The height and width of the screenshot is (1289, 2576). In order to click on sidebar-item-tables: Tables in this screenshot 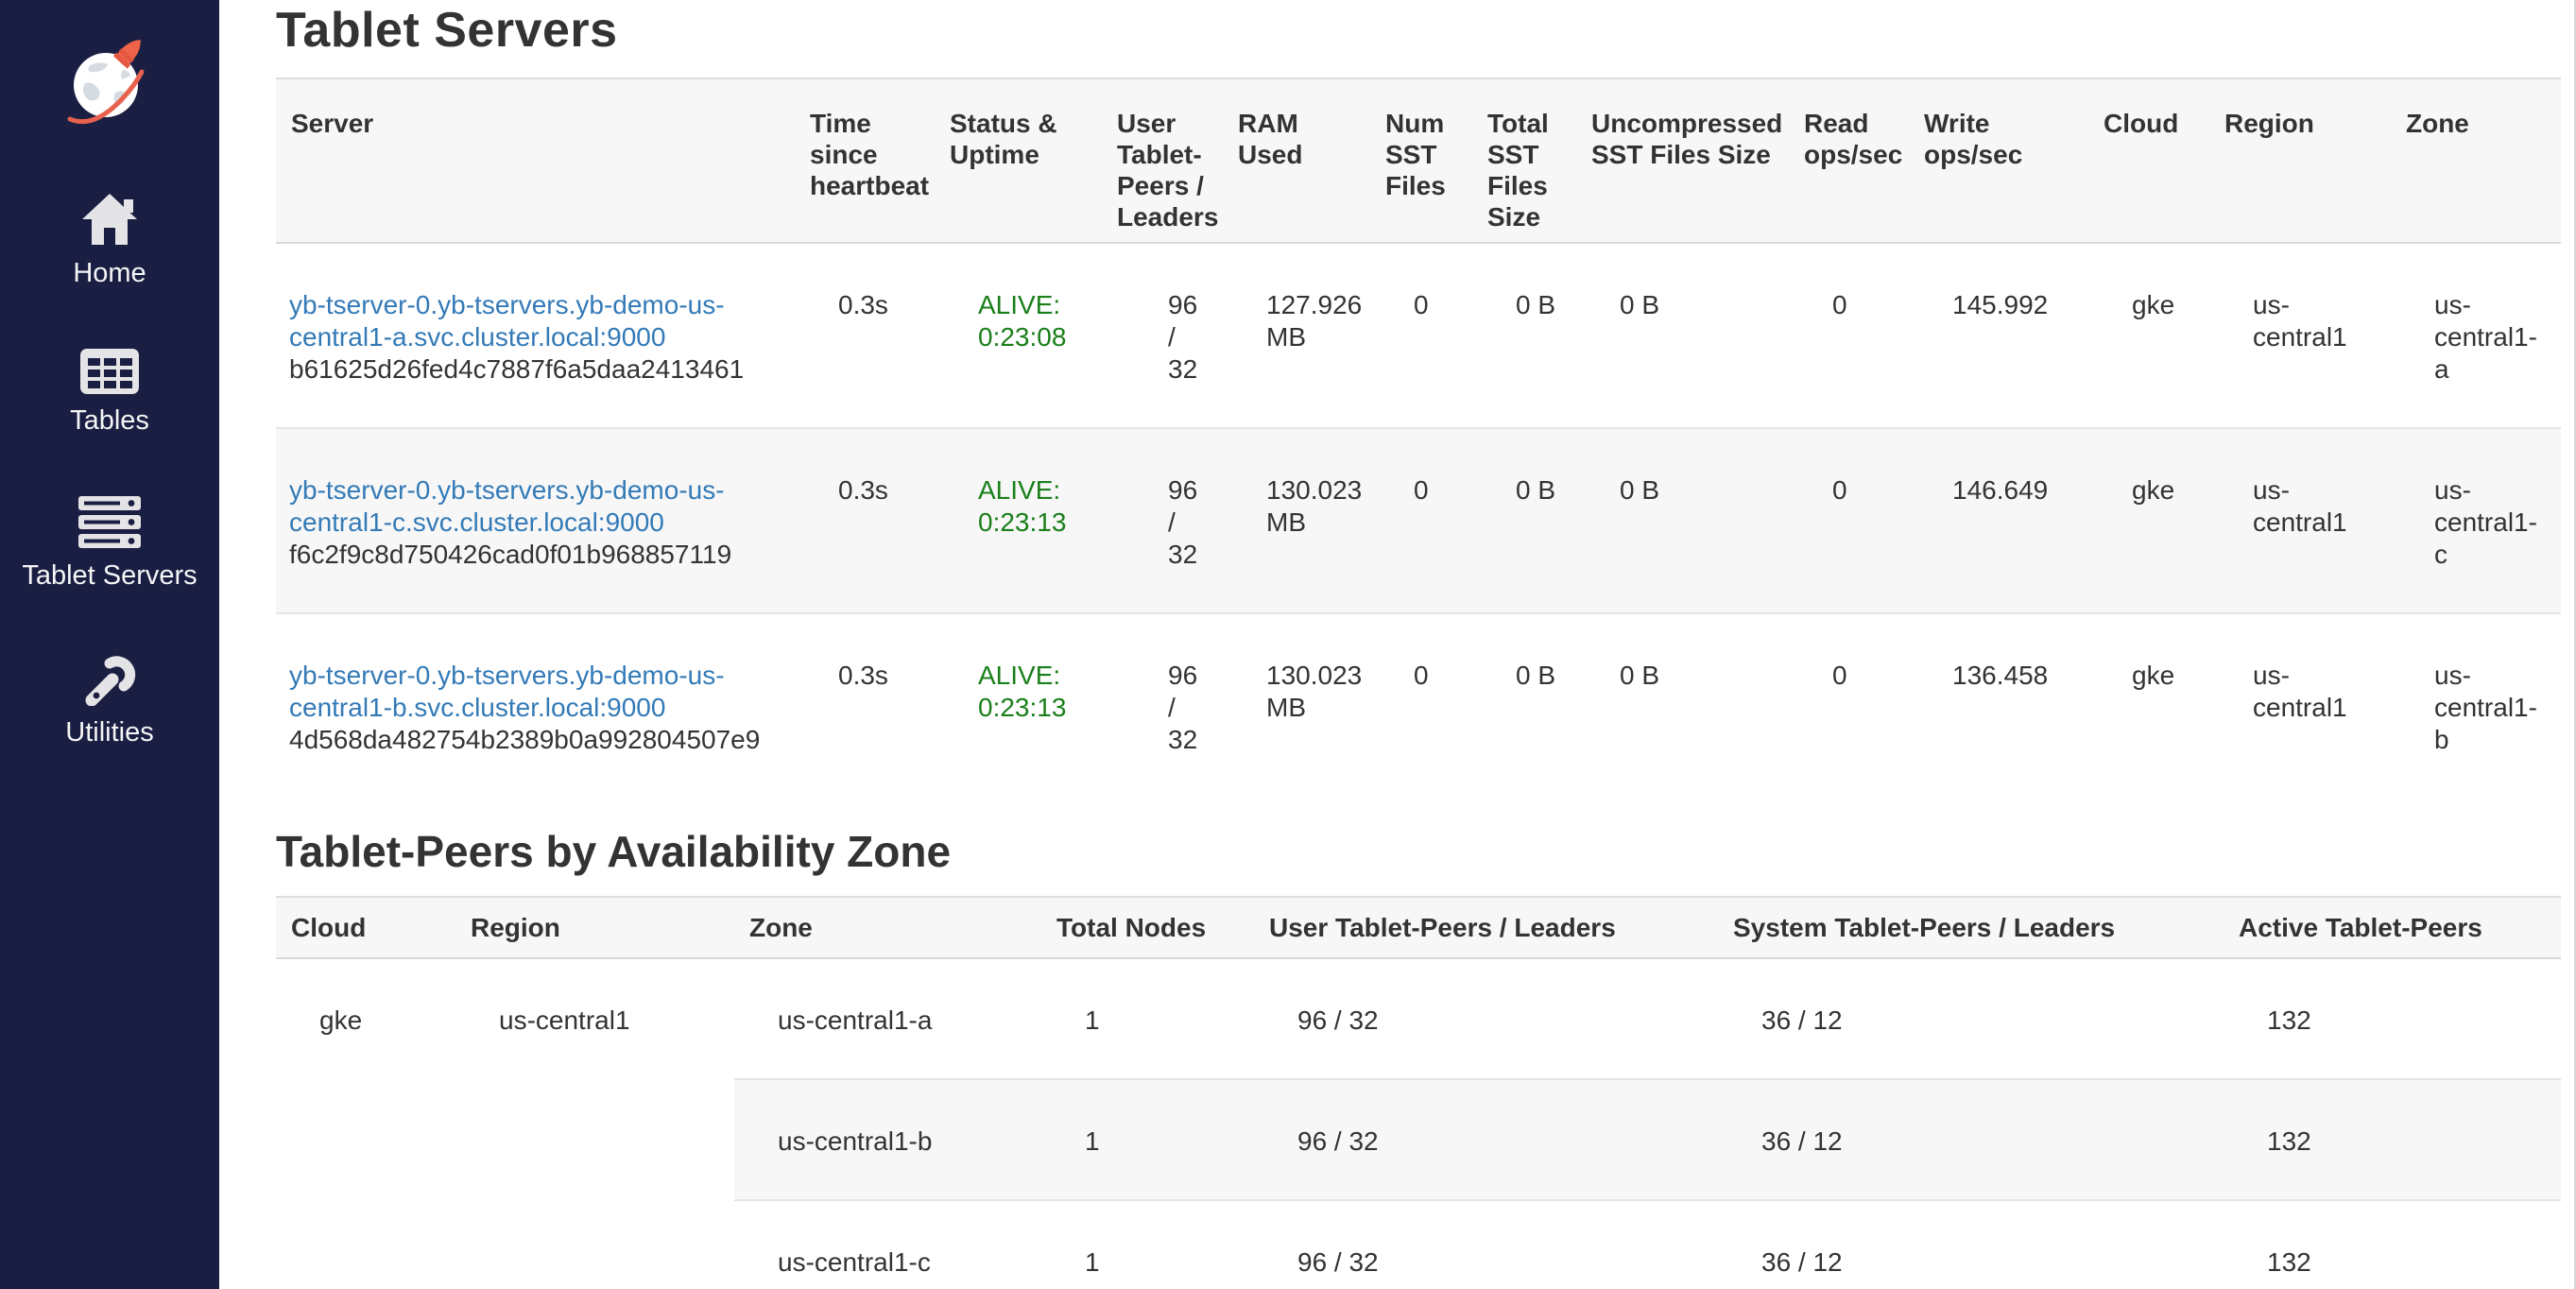, I will do `click(109, 392)`.